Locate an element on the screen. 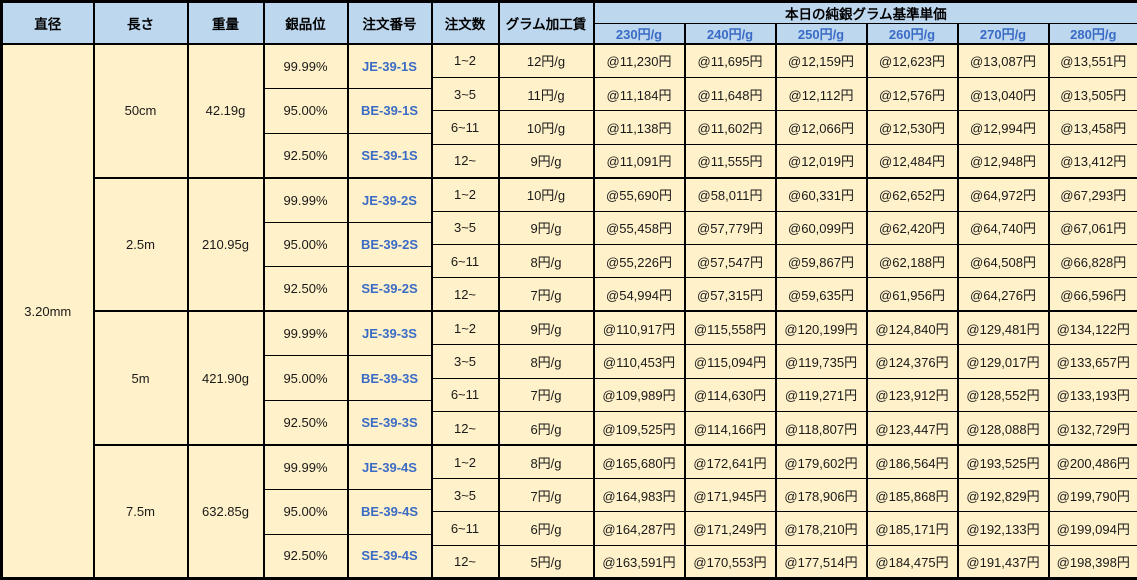 Image resolution: width=1137 pixels, height=580 pixels. price-cell: @120,199円 is located at coordinates (821, 327).